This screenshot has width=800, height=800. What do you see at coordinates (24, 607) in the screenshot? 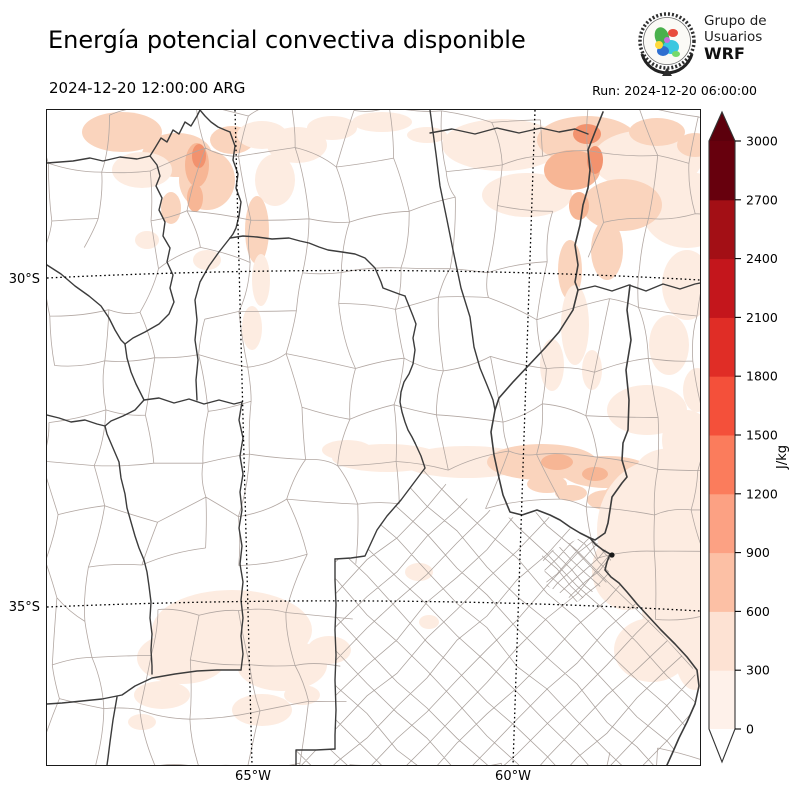
I see `lat-tick-35s: 35°S` at bounding box center [24, 607].